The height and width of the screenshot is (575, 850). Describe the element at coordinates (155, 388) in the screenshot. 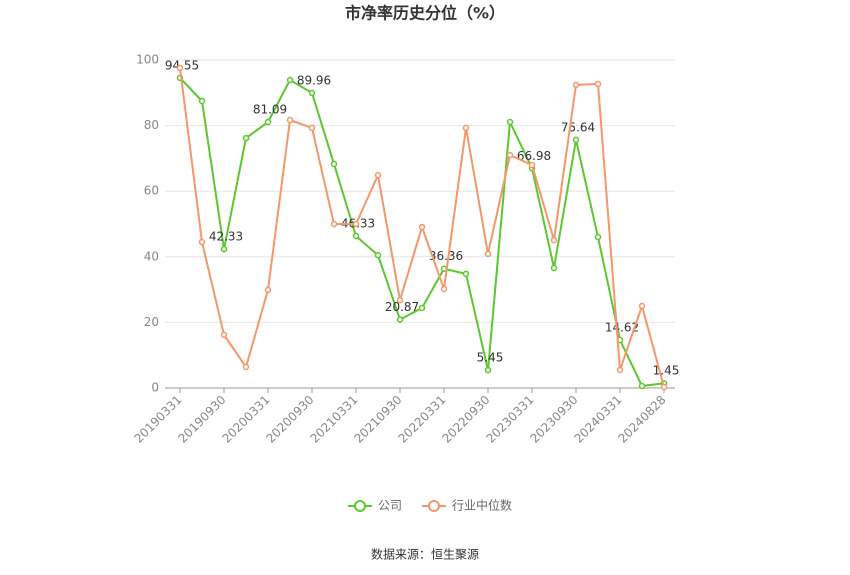

I see `y-tick-label: 0` at that location.